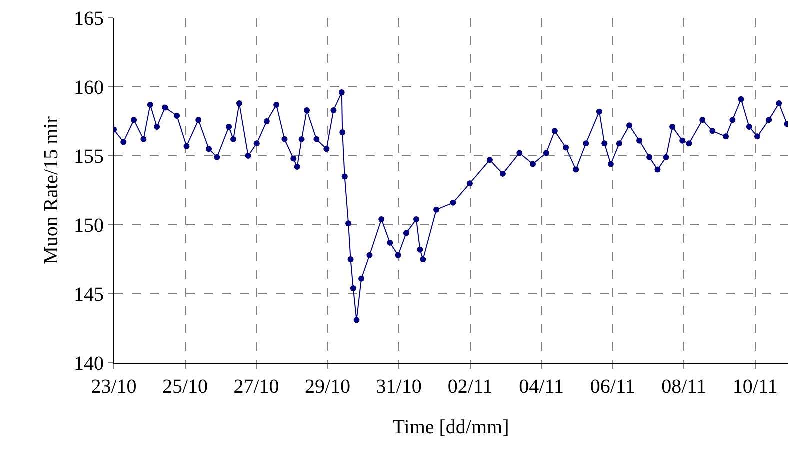  What do you see at coordinates (89, 364) in the screenshot?
I see `y-tick-label: 140` at bounding box center [89, 364].